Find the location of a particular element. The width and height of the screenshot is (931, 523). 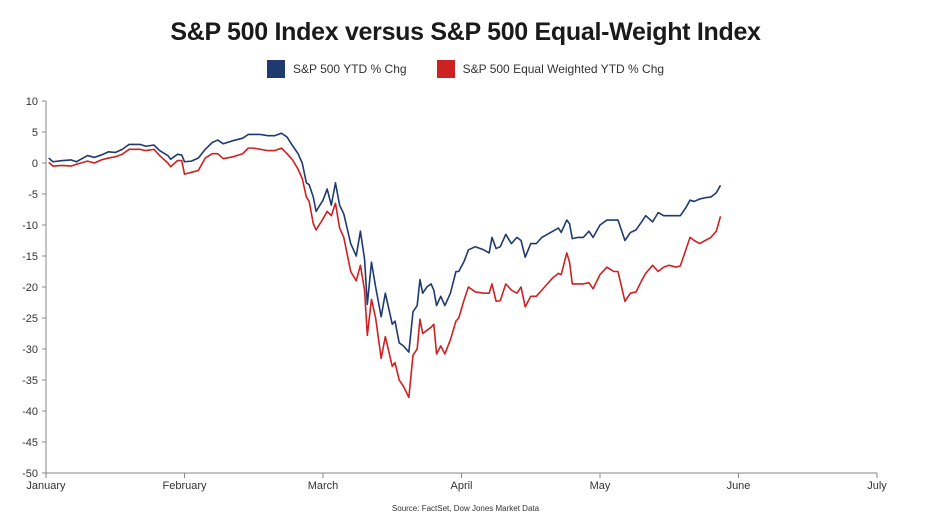

source-note: Source: FactSet, Dow Jones Market Data is located at coordinates (465, 508).